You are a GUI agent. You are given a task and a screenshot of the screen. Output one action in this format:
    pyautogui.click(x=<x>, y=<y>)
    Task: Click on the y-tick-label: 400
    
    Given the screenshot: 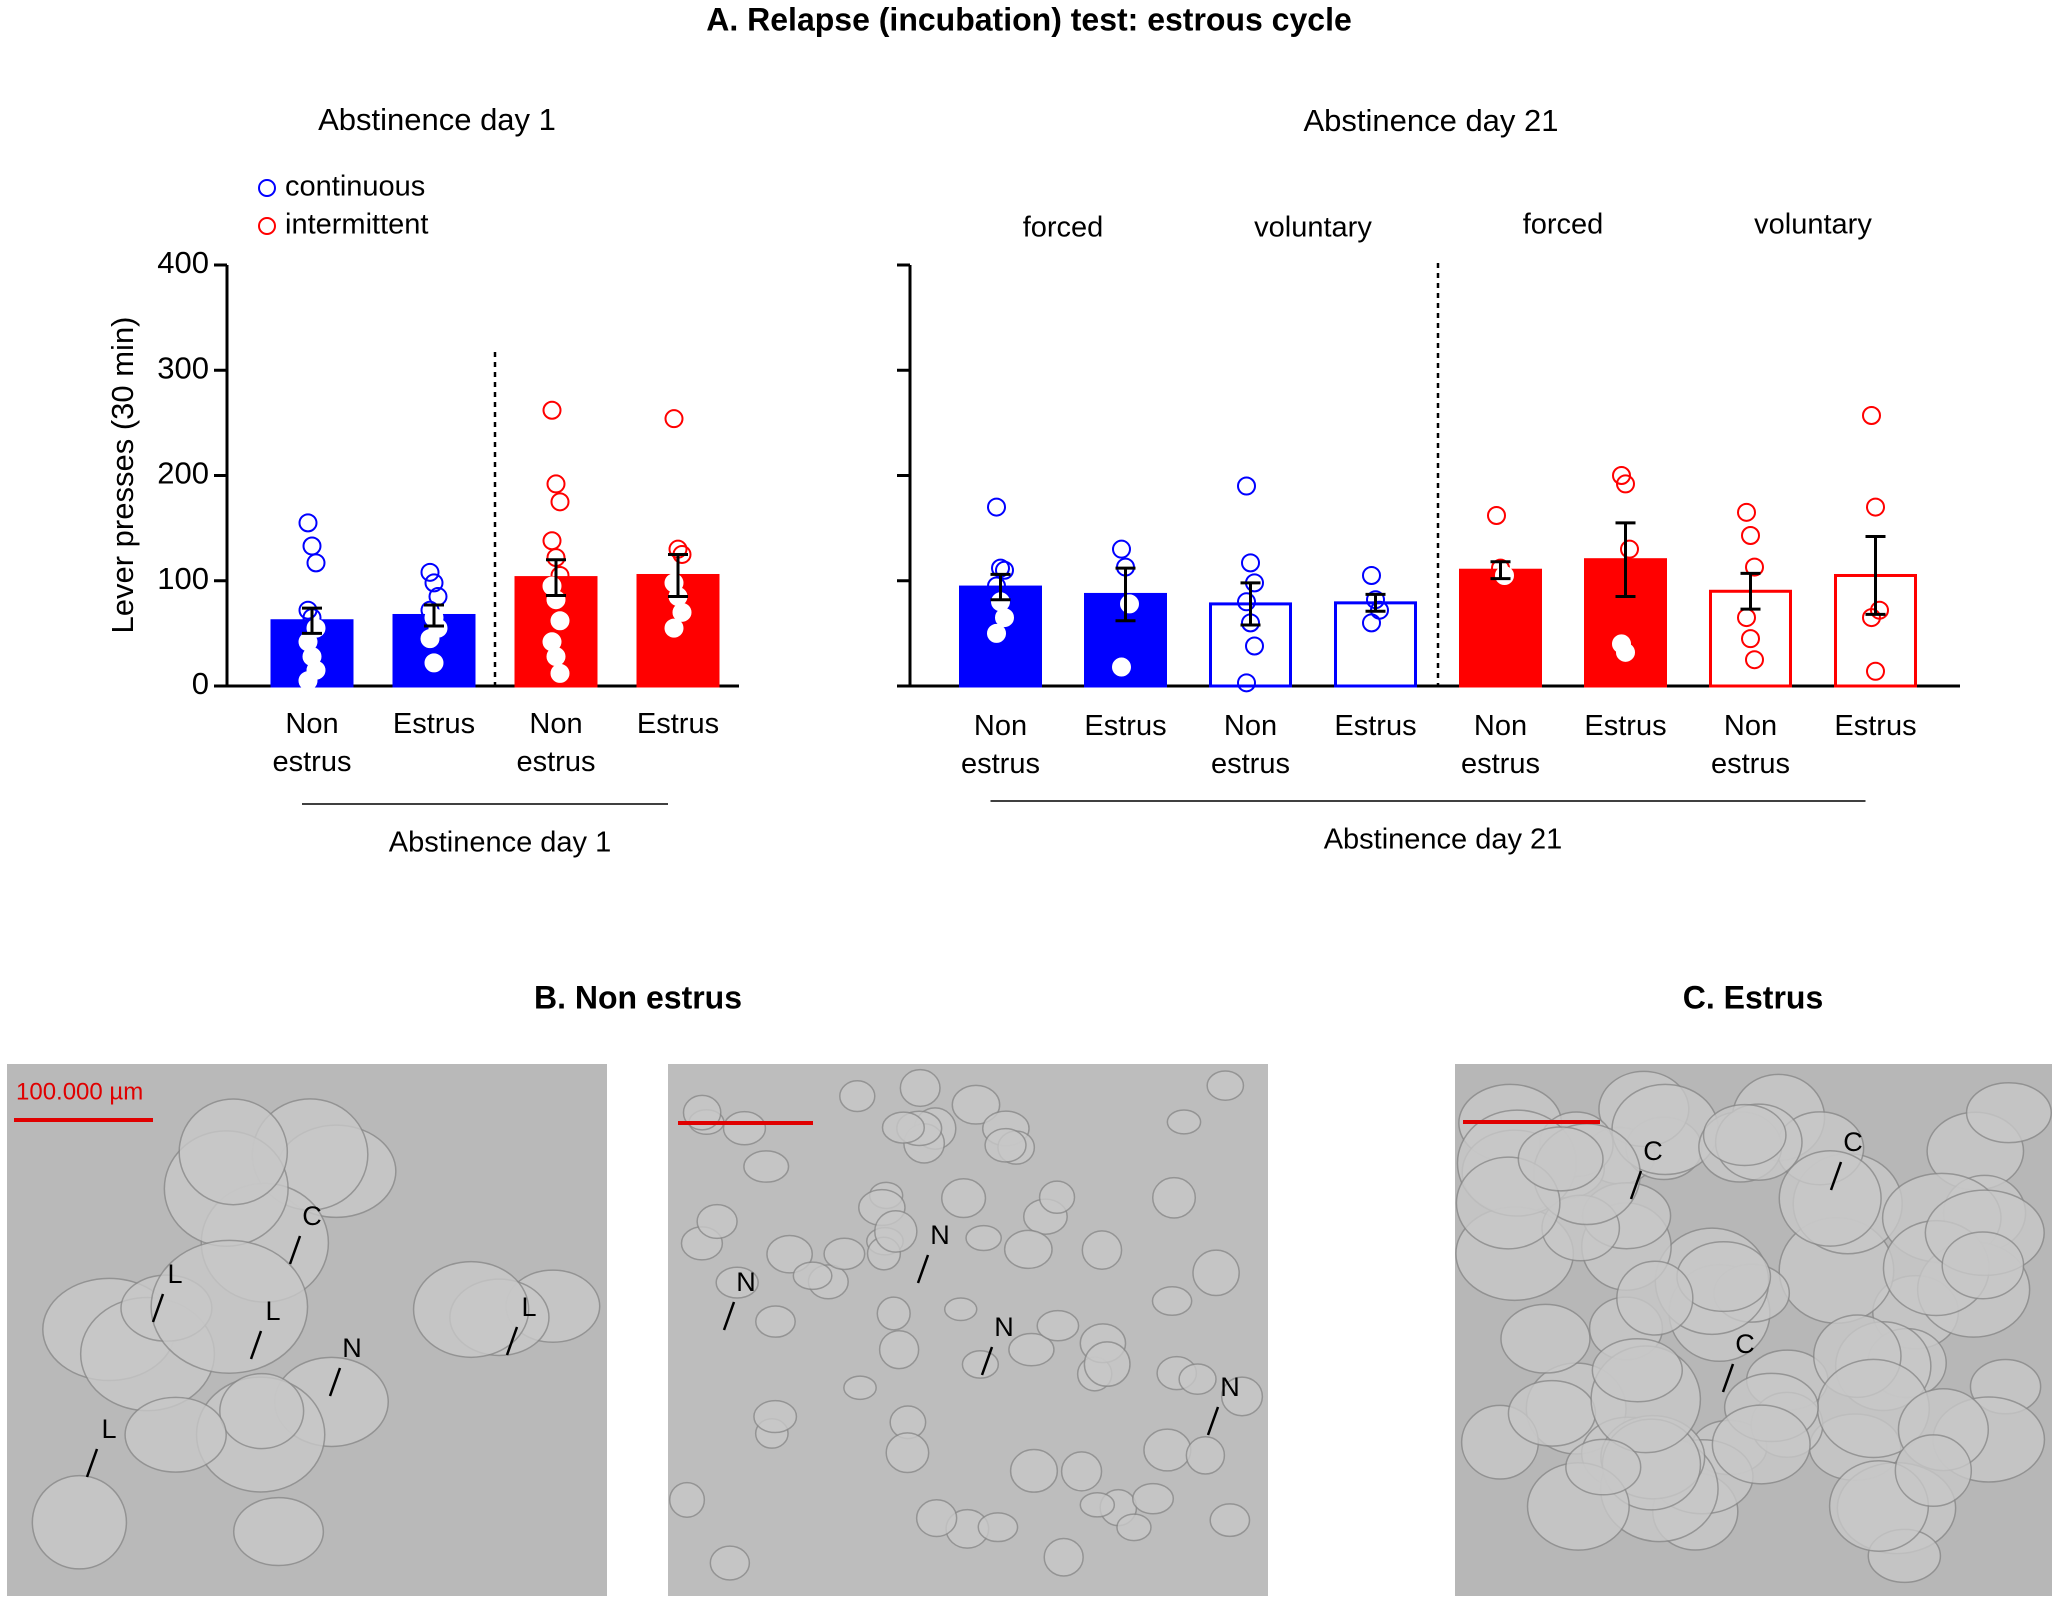 What is the action you would take?
    pyautogui.click(x=183, y=262)
    